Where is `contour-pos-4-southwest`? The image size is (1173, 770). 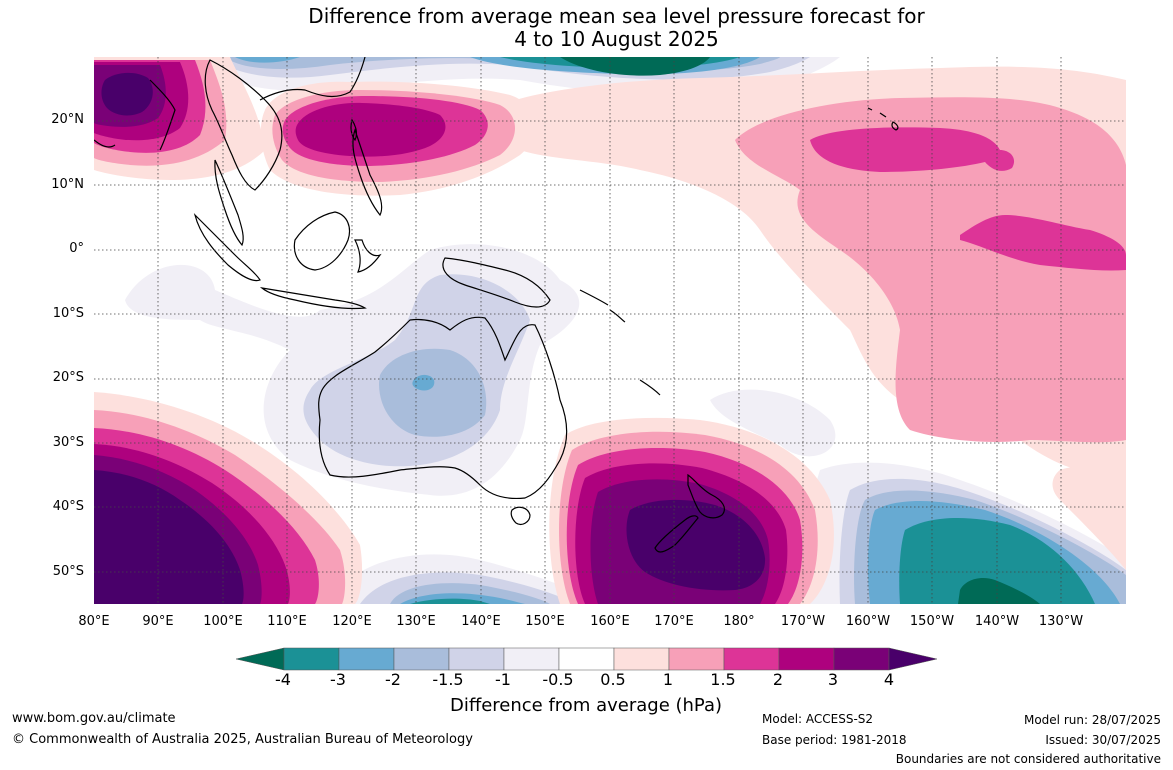 contour-pos-4-southwest is located at coordinates (169, 537).